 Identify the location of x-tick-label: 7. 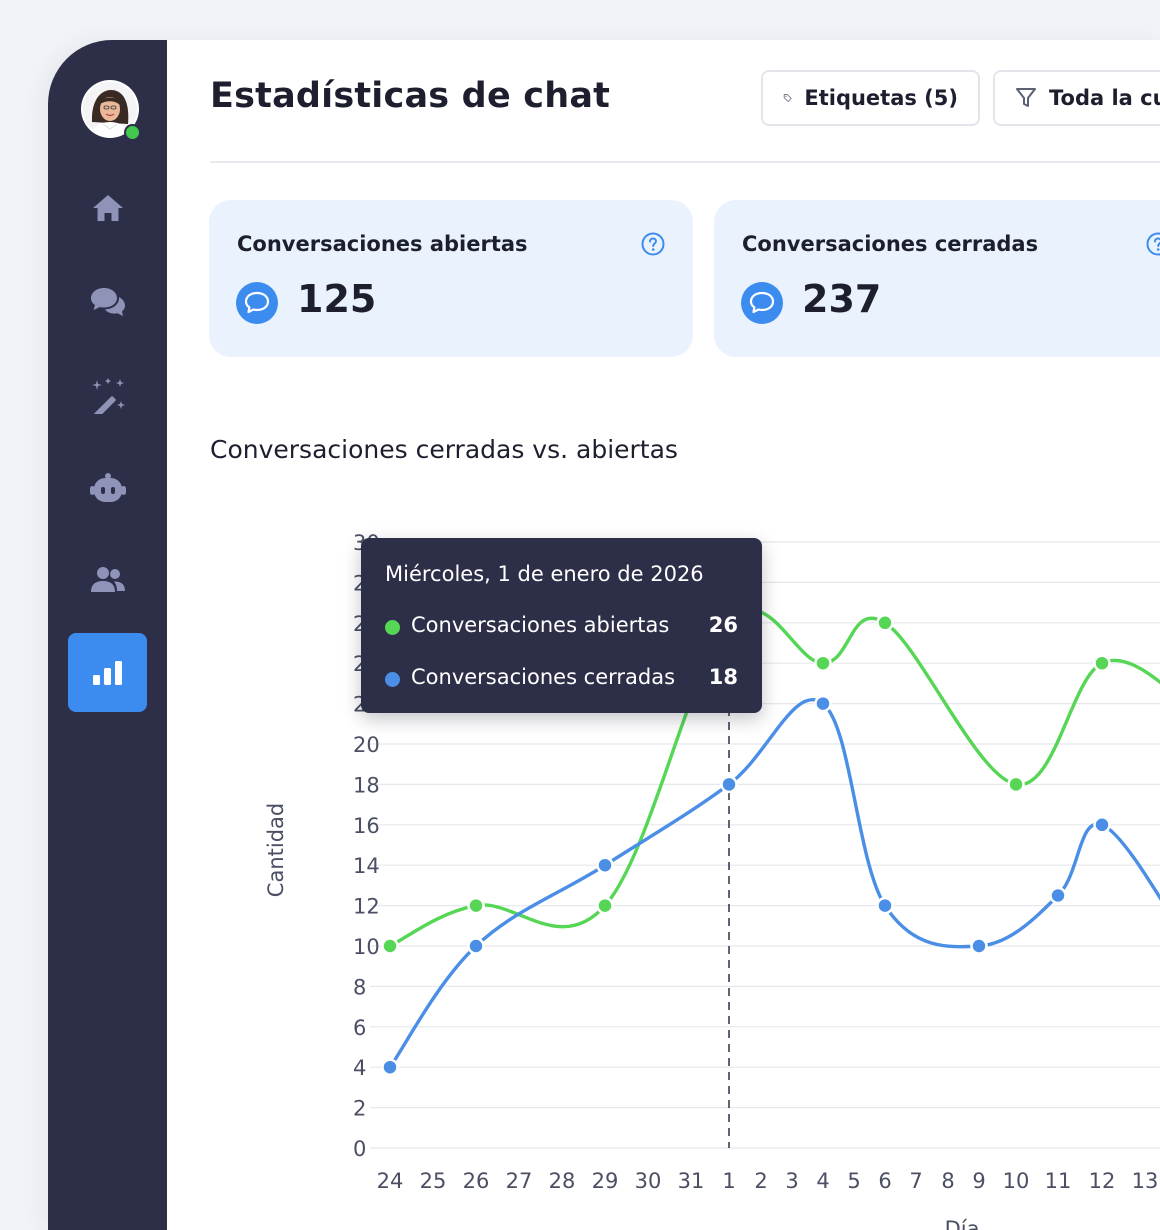
(915, 1181).